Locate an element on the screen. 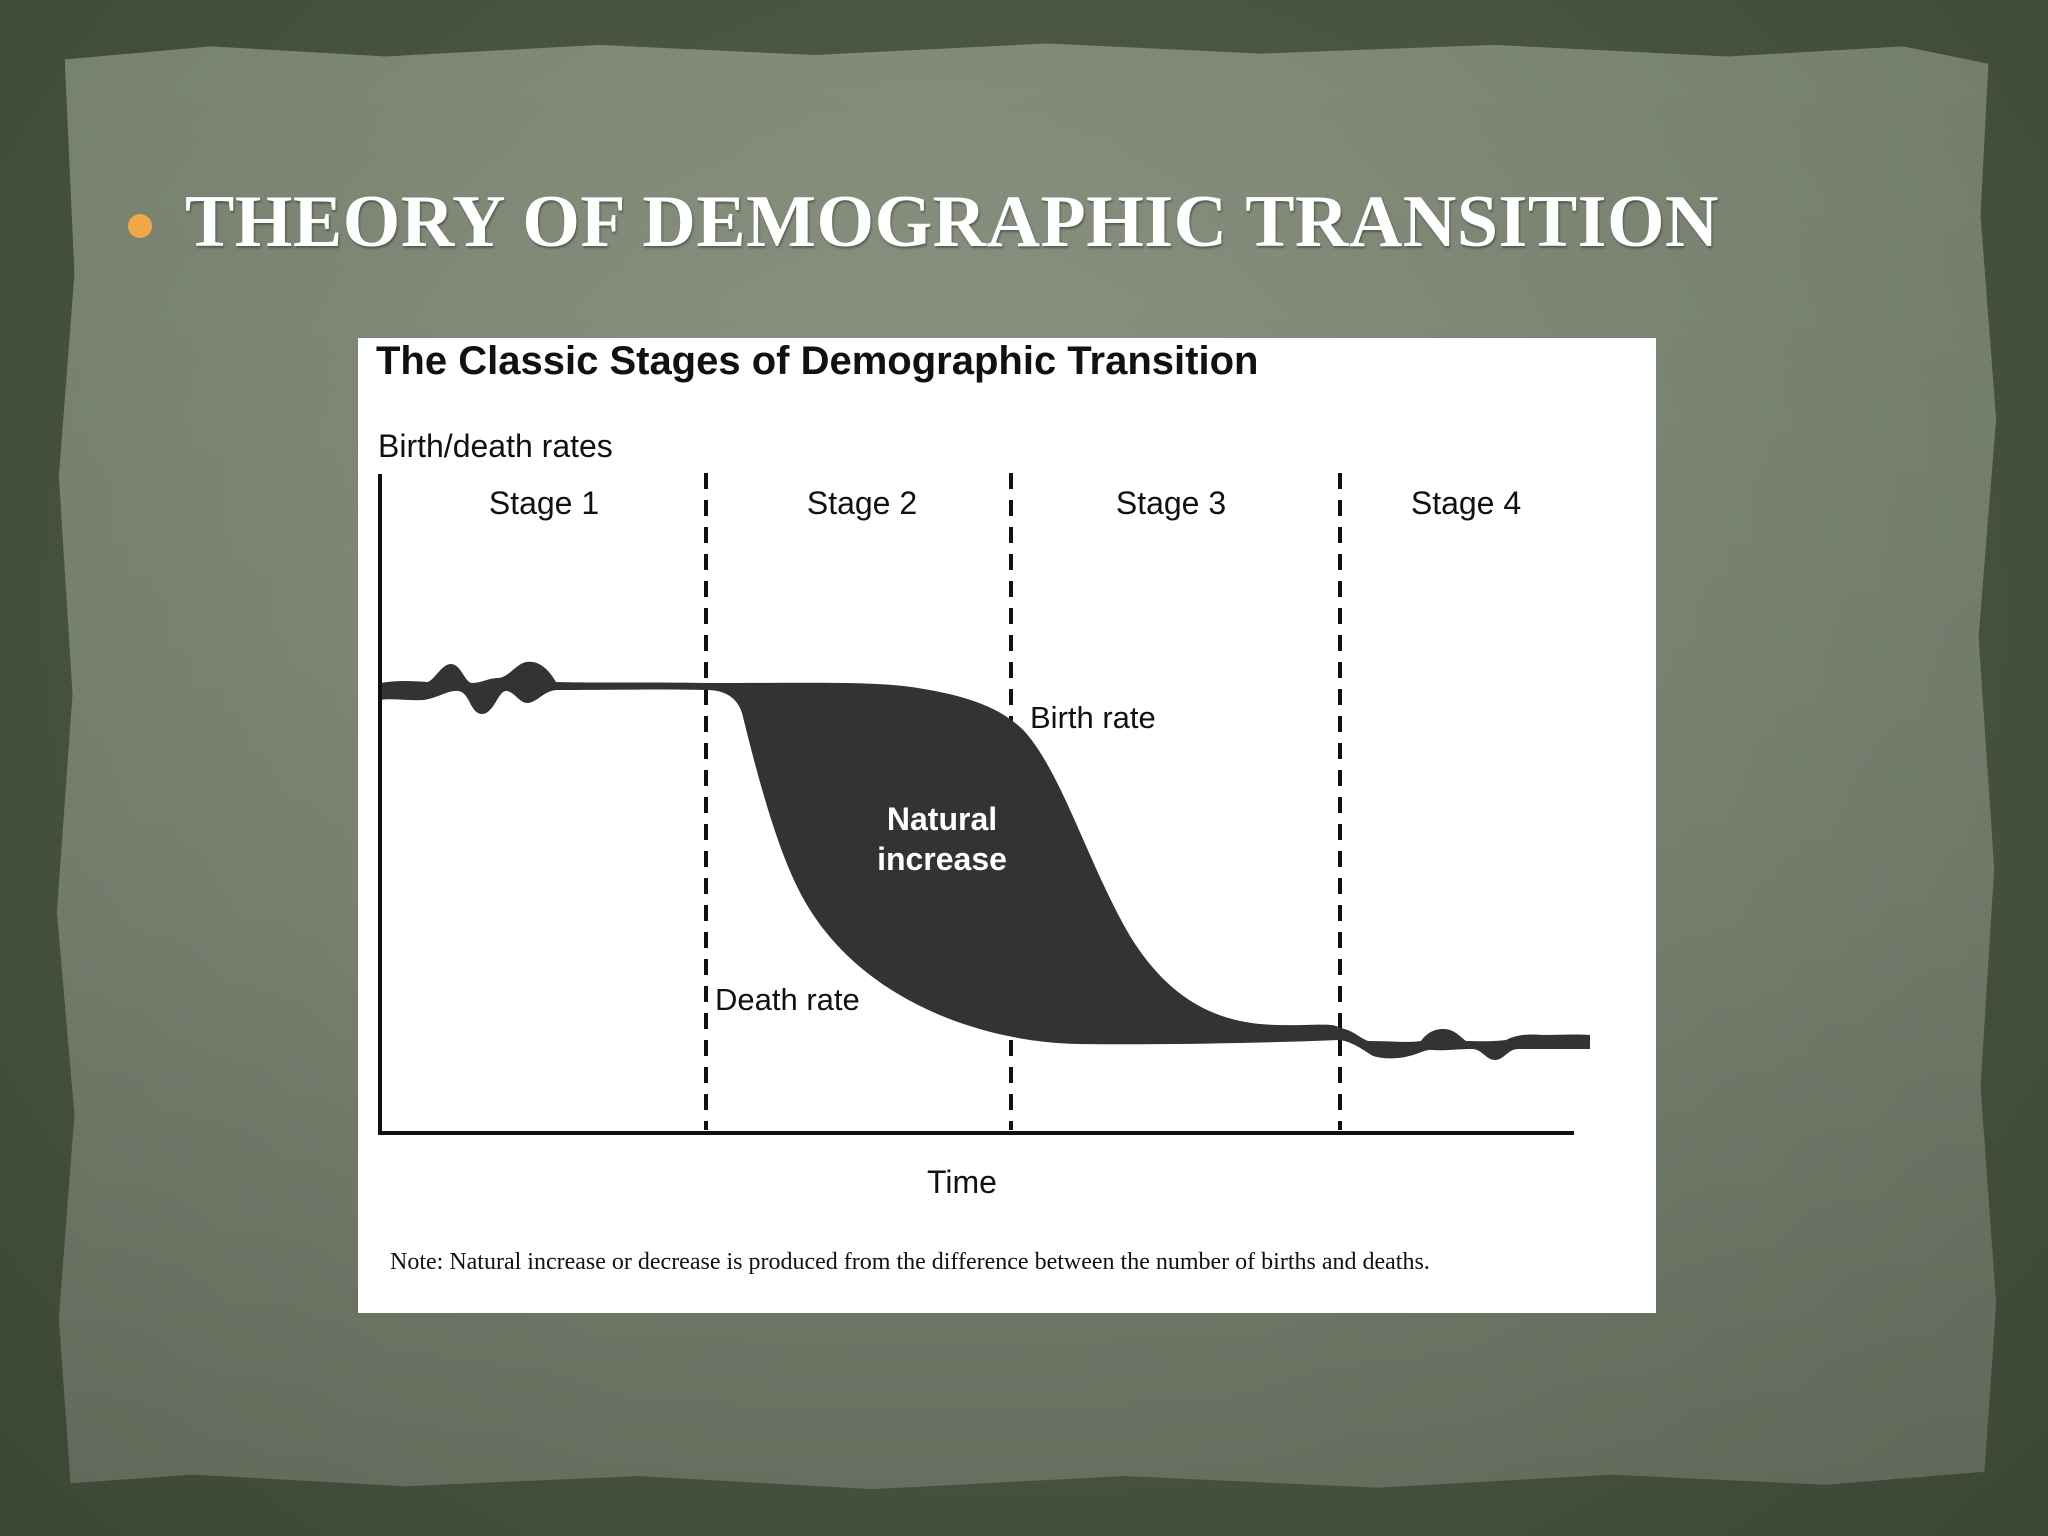 The width and height of the screenshot is (2048, 1536). stage-3-label: Stage 3 is located at coordinates (1171, 503).